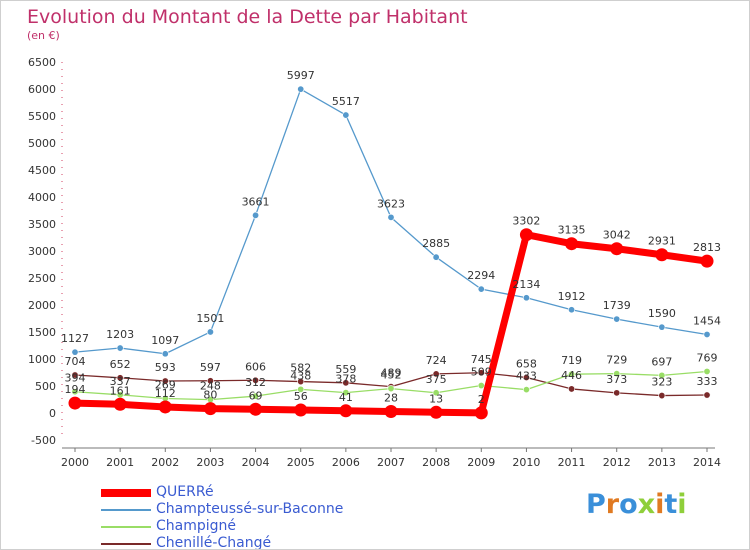  Describe the element at coordinates (572, 230) in the screenshot. I see `data-label: 3135` at that location.